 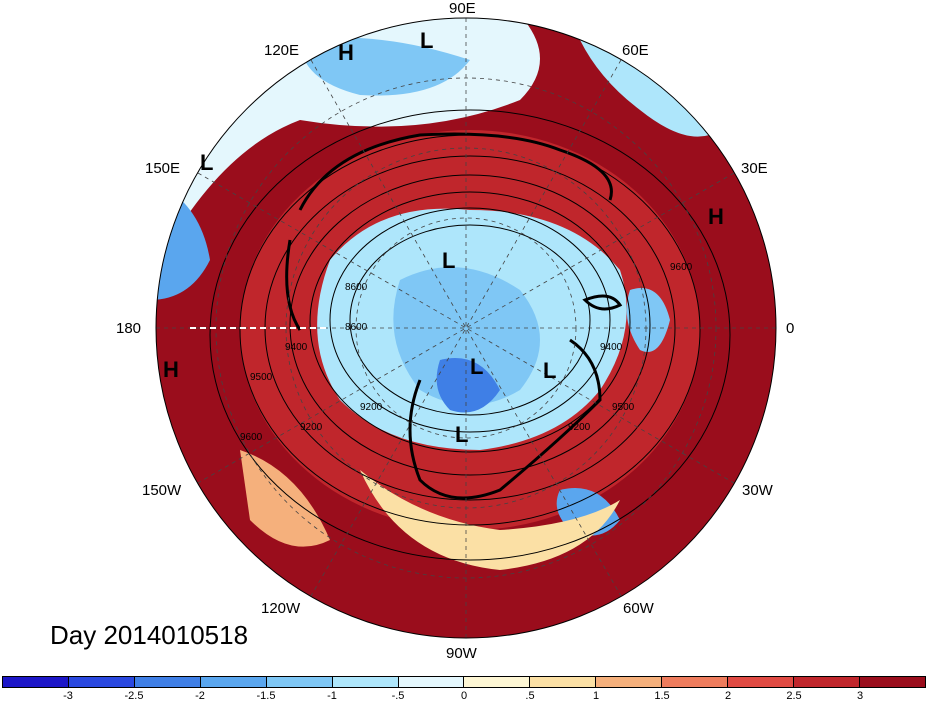 I want to click on cool-spot-east, so click(x=648, y=320).